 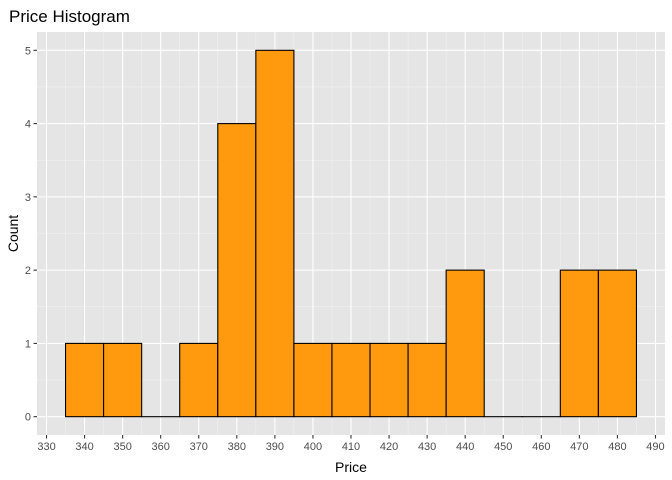 I want to click on x-tick-label: 460, so click(x=541, y=447).